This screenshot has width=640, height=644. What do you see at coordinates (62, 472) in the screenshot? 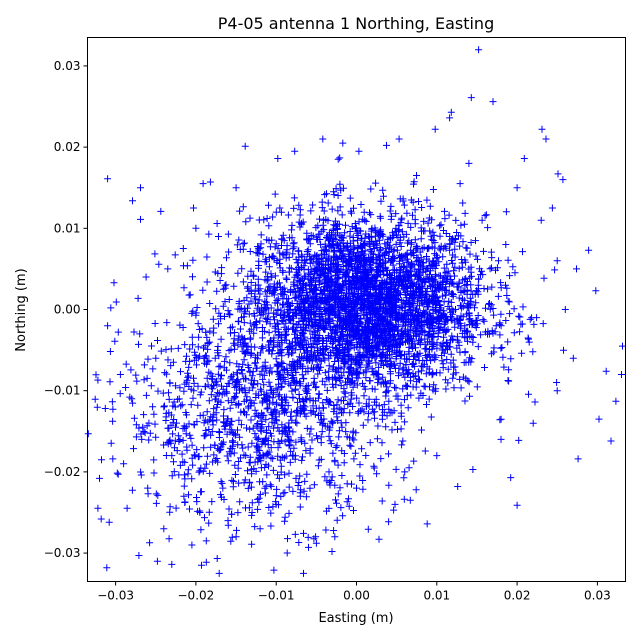
I see `y-tick-label: −0.02` at bounding box center [62, 472].